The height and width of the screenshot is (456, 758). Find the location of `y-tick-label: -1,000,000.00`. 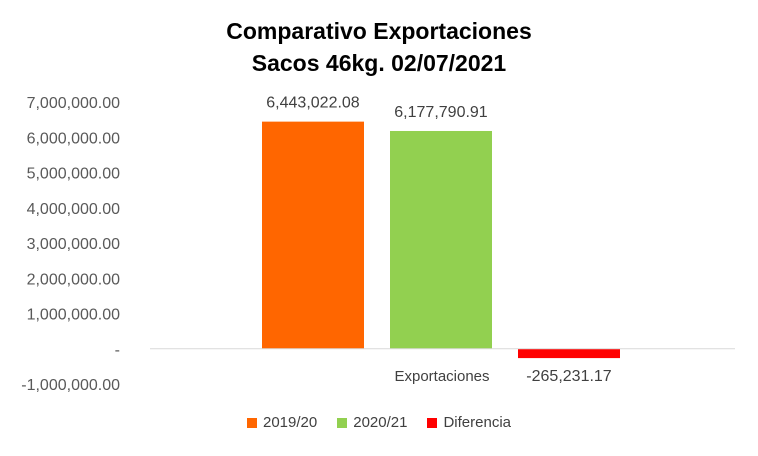

y-tick-label: -1,000,000.00 is located at coordinates (70, 385).